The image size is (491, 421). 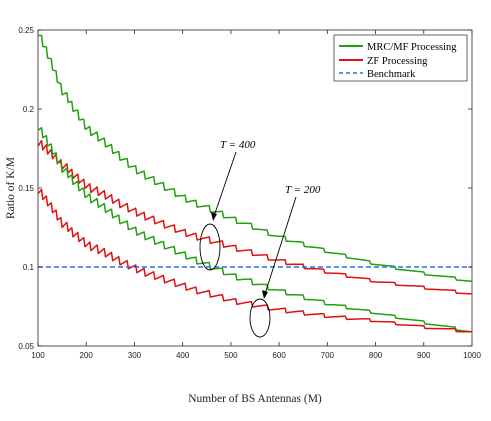 I want to click on y-tick-label: 0.15, so click(x=26, y=188).